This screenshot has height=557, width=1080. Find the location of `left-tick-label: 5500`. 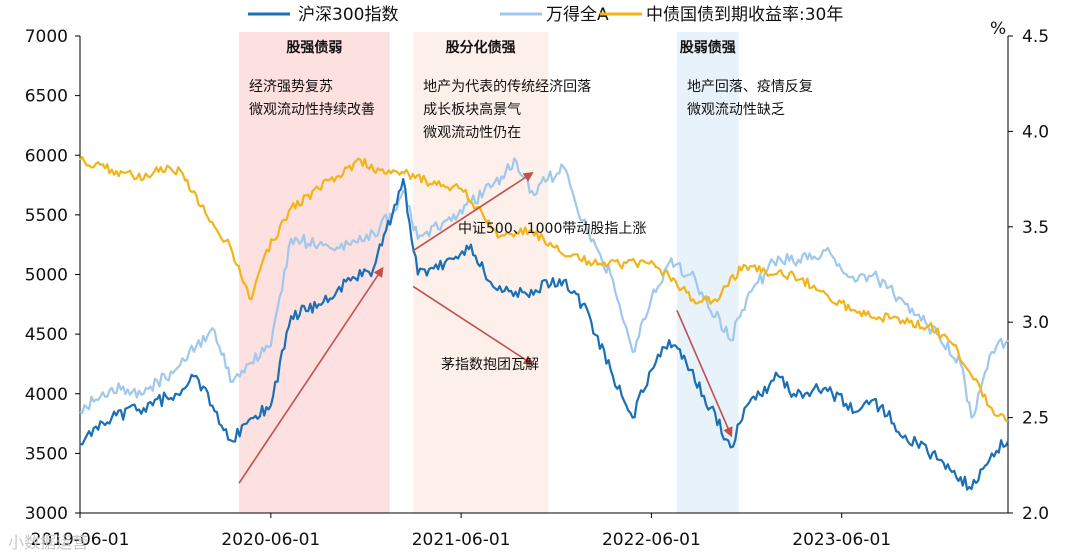

left-tick-label: 5500 is located at coordinates (46, 216).